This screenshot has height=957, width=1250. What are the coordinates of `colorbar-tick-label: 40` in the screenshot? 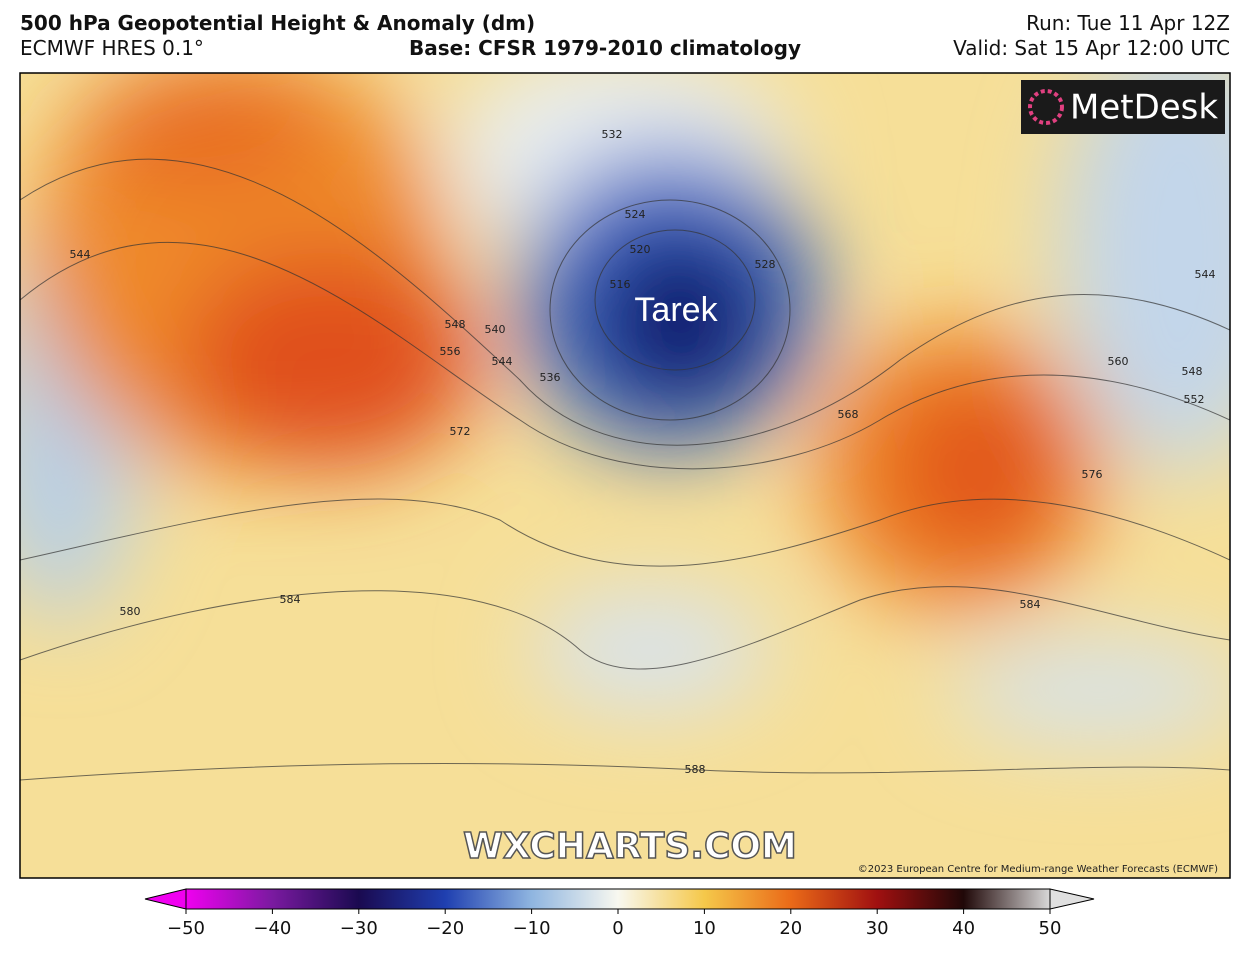 It's located at (963, 928).